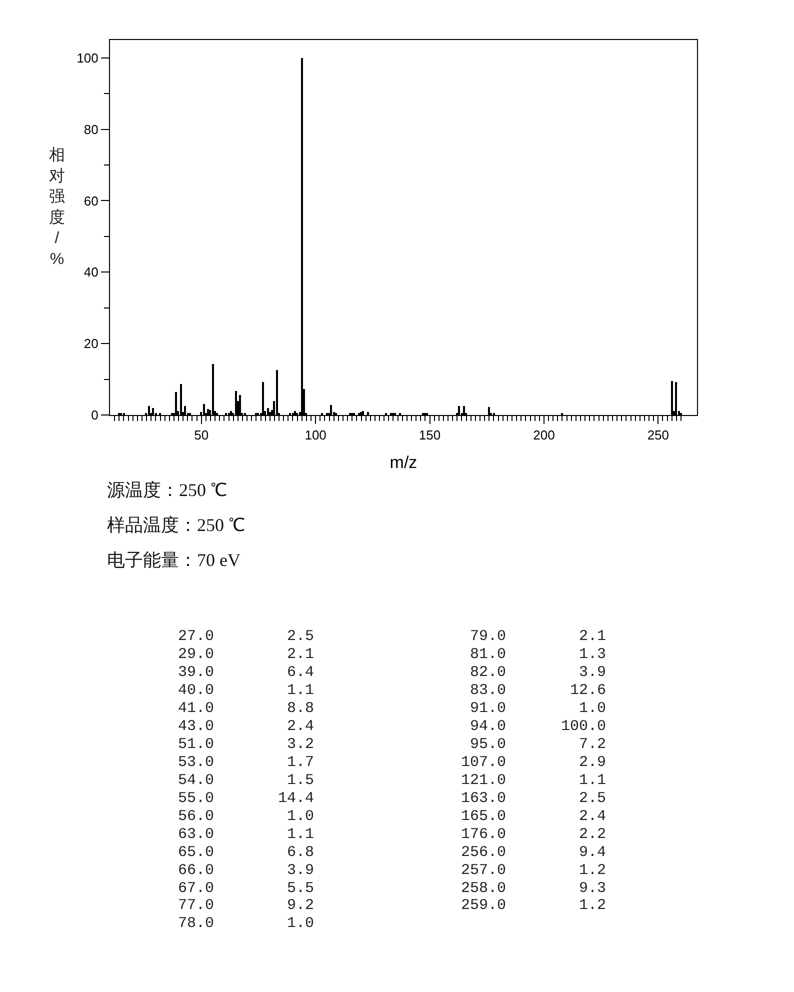 The height and width of the screenshot is (992, 794). What do you see at coordinates (488, 654) in the screenshot?
I see `text: 81.0` at bounding box center [488, 654].